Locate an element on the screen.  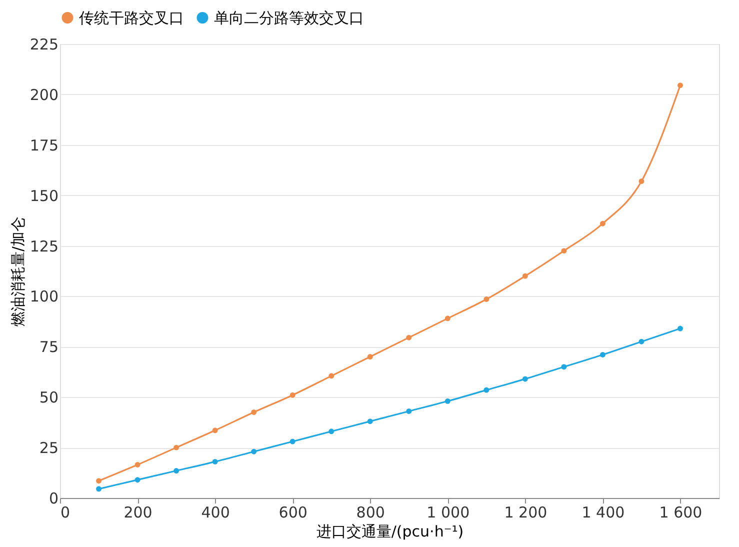
y-tick-label: 75 is located at coordinates (48, 347).